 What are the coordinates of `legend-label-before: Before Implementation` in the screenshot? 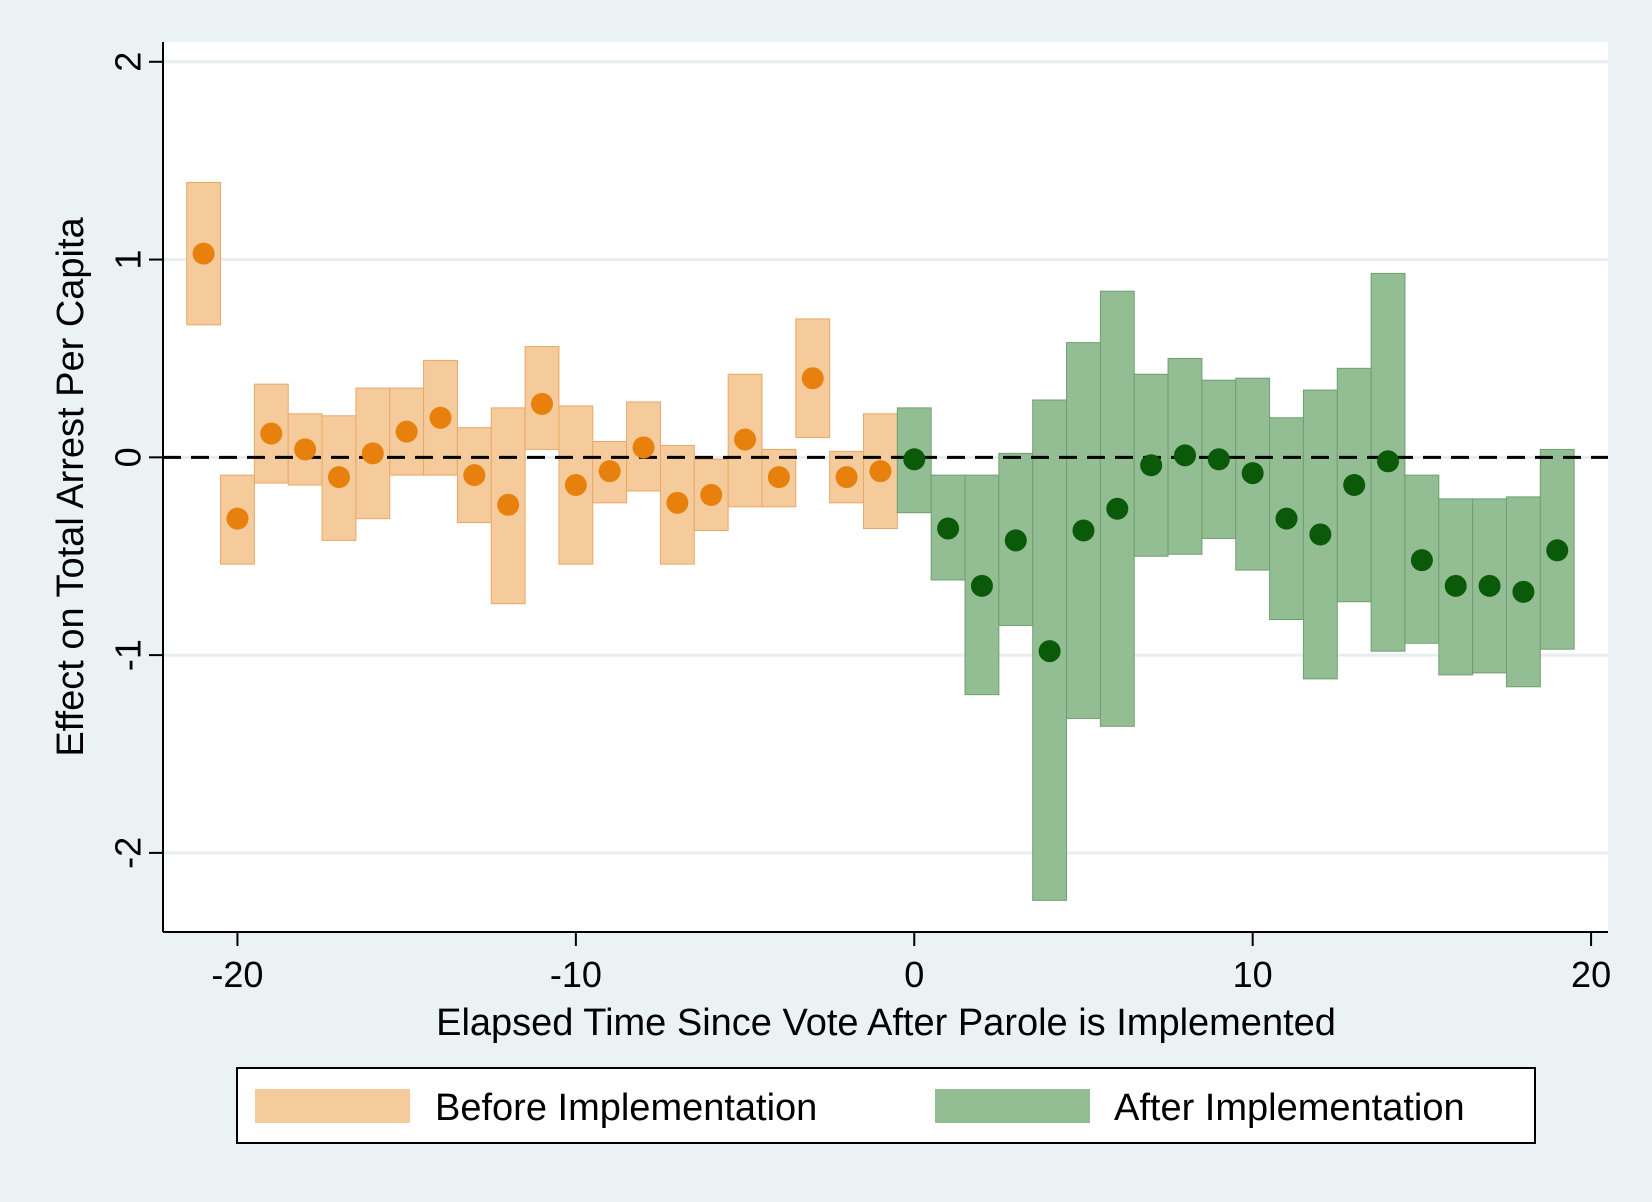 It's located at (626, 1108).